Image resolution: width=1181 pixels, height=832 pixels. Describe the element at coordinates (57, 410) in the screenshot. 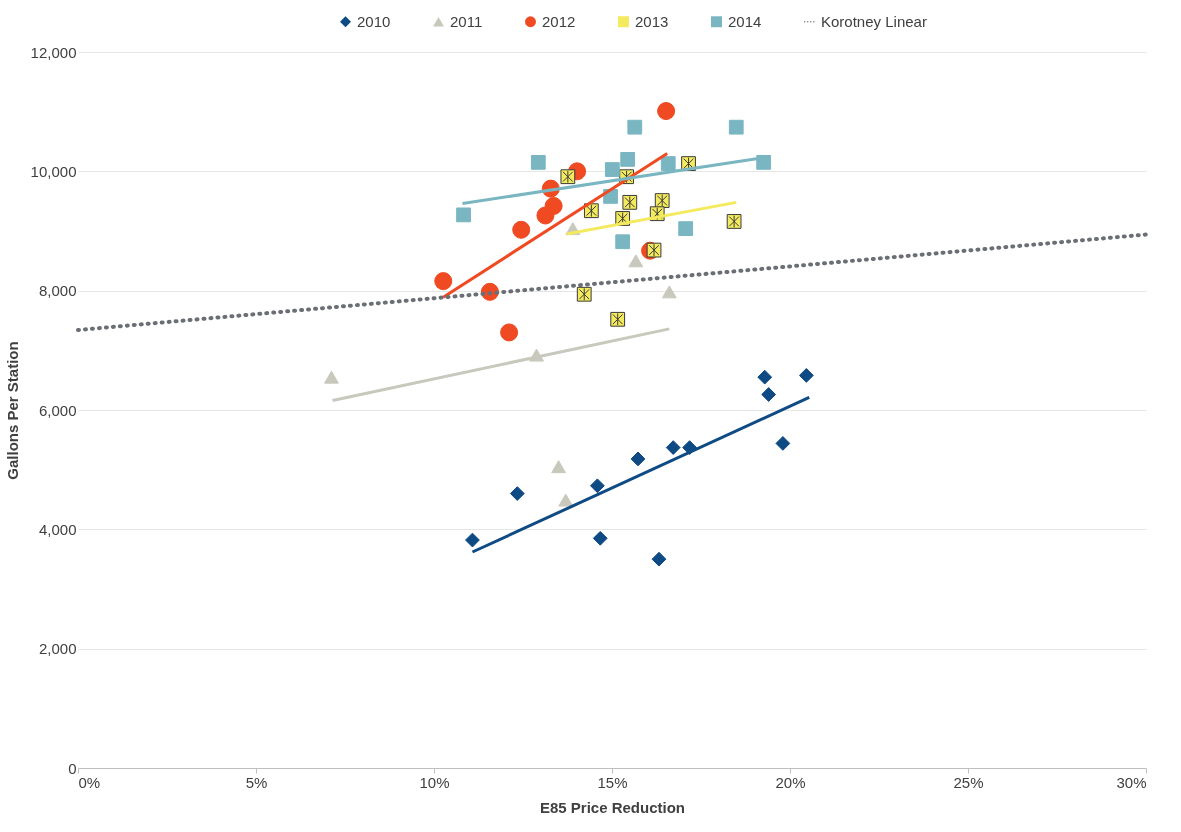

I see `y-tick-label: 6,000` at that location.